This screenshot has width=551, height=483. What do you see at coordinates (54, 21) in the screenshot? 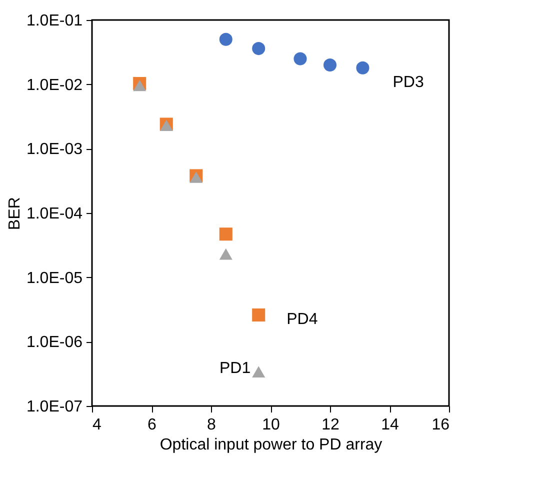
I see `y-tick-label: 1.0E-01` at bounding box center [54, 21].